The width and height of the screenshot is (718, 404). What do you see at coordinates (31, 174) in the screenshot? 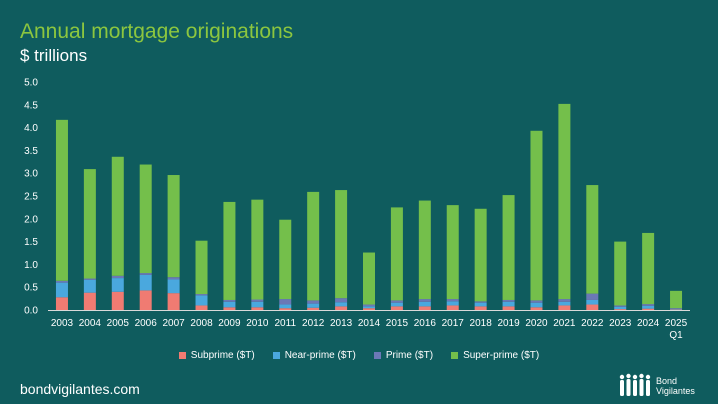
I see `y-tick-label: 3.0` at bounding box center [31, 174].